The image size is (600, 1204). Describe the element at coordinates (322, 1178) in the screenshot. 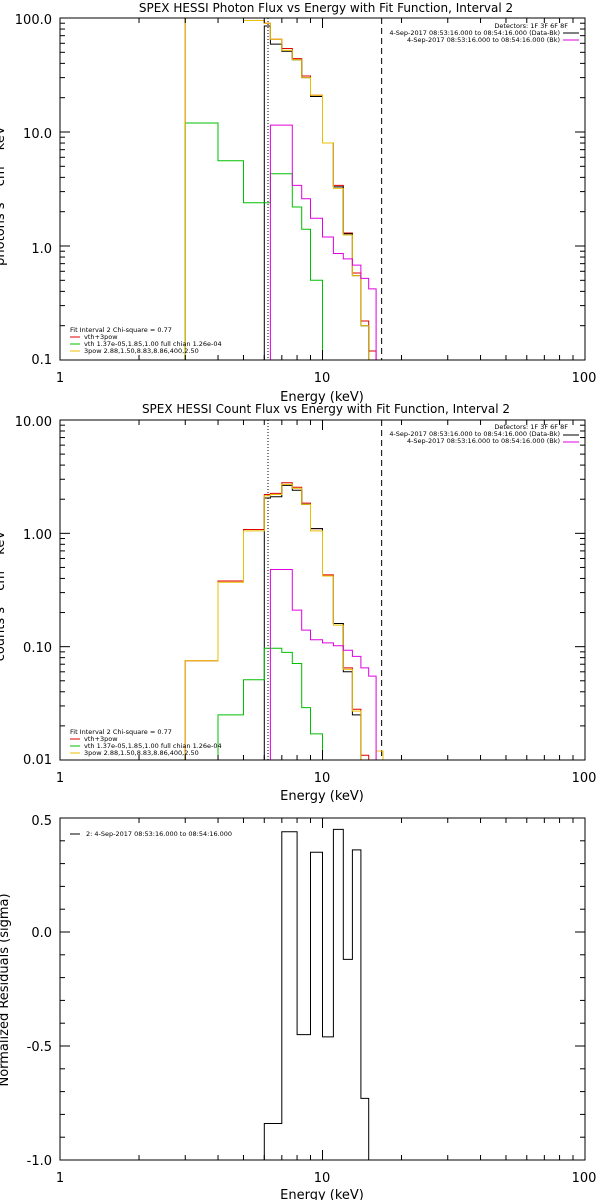

I see `residuals-x-tick-label: 10` at that location.